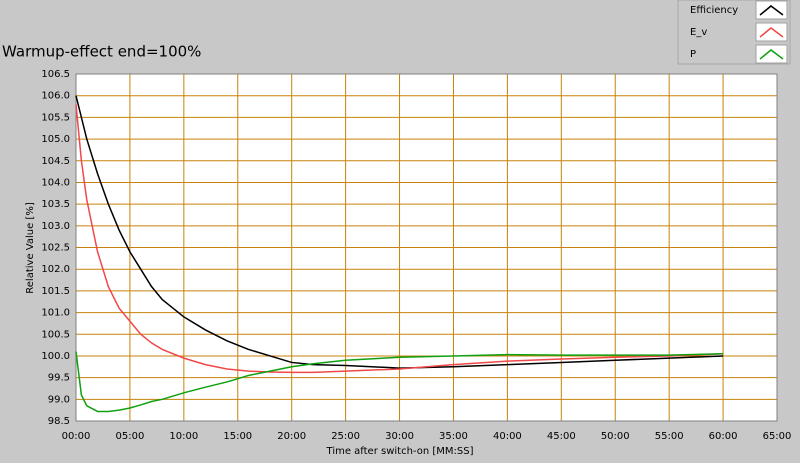 The height and width of the screenshot is (463, 800). I want to click on x-tick-label: 65:00, so click(777, 436).